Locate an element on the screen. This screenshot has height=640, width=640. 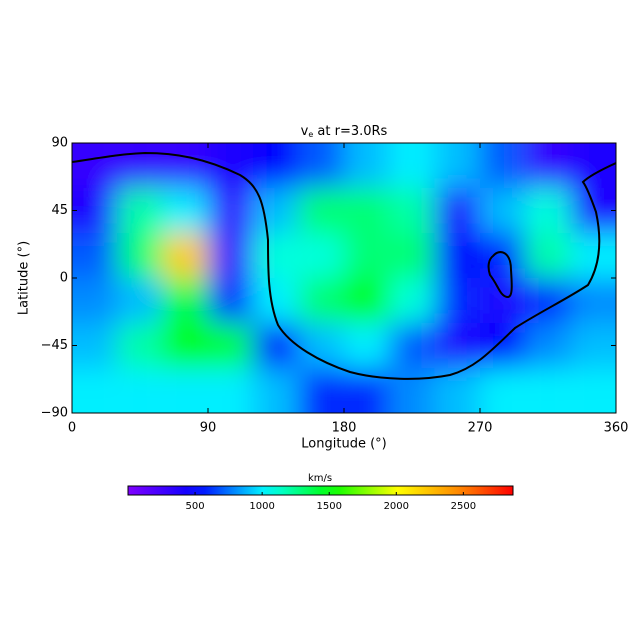
y-tick-label: 90 is located at coordinates (59, 143).